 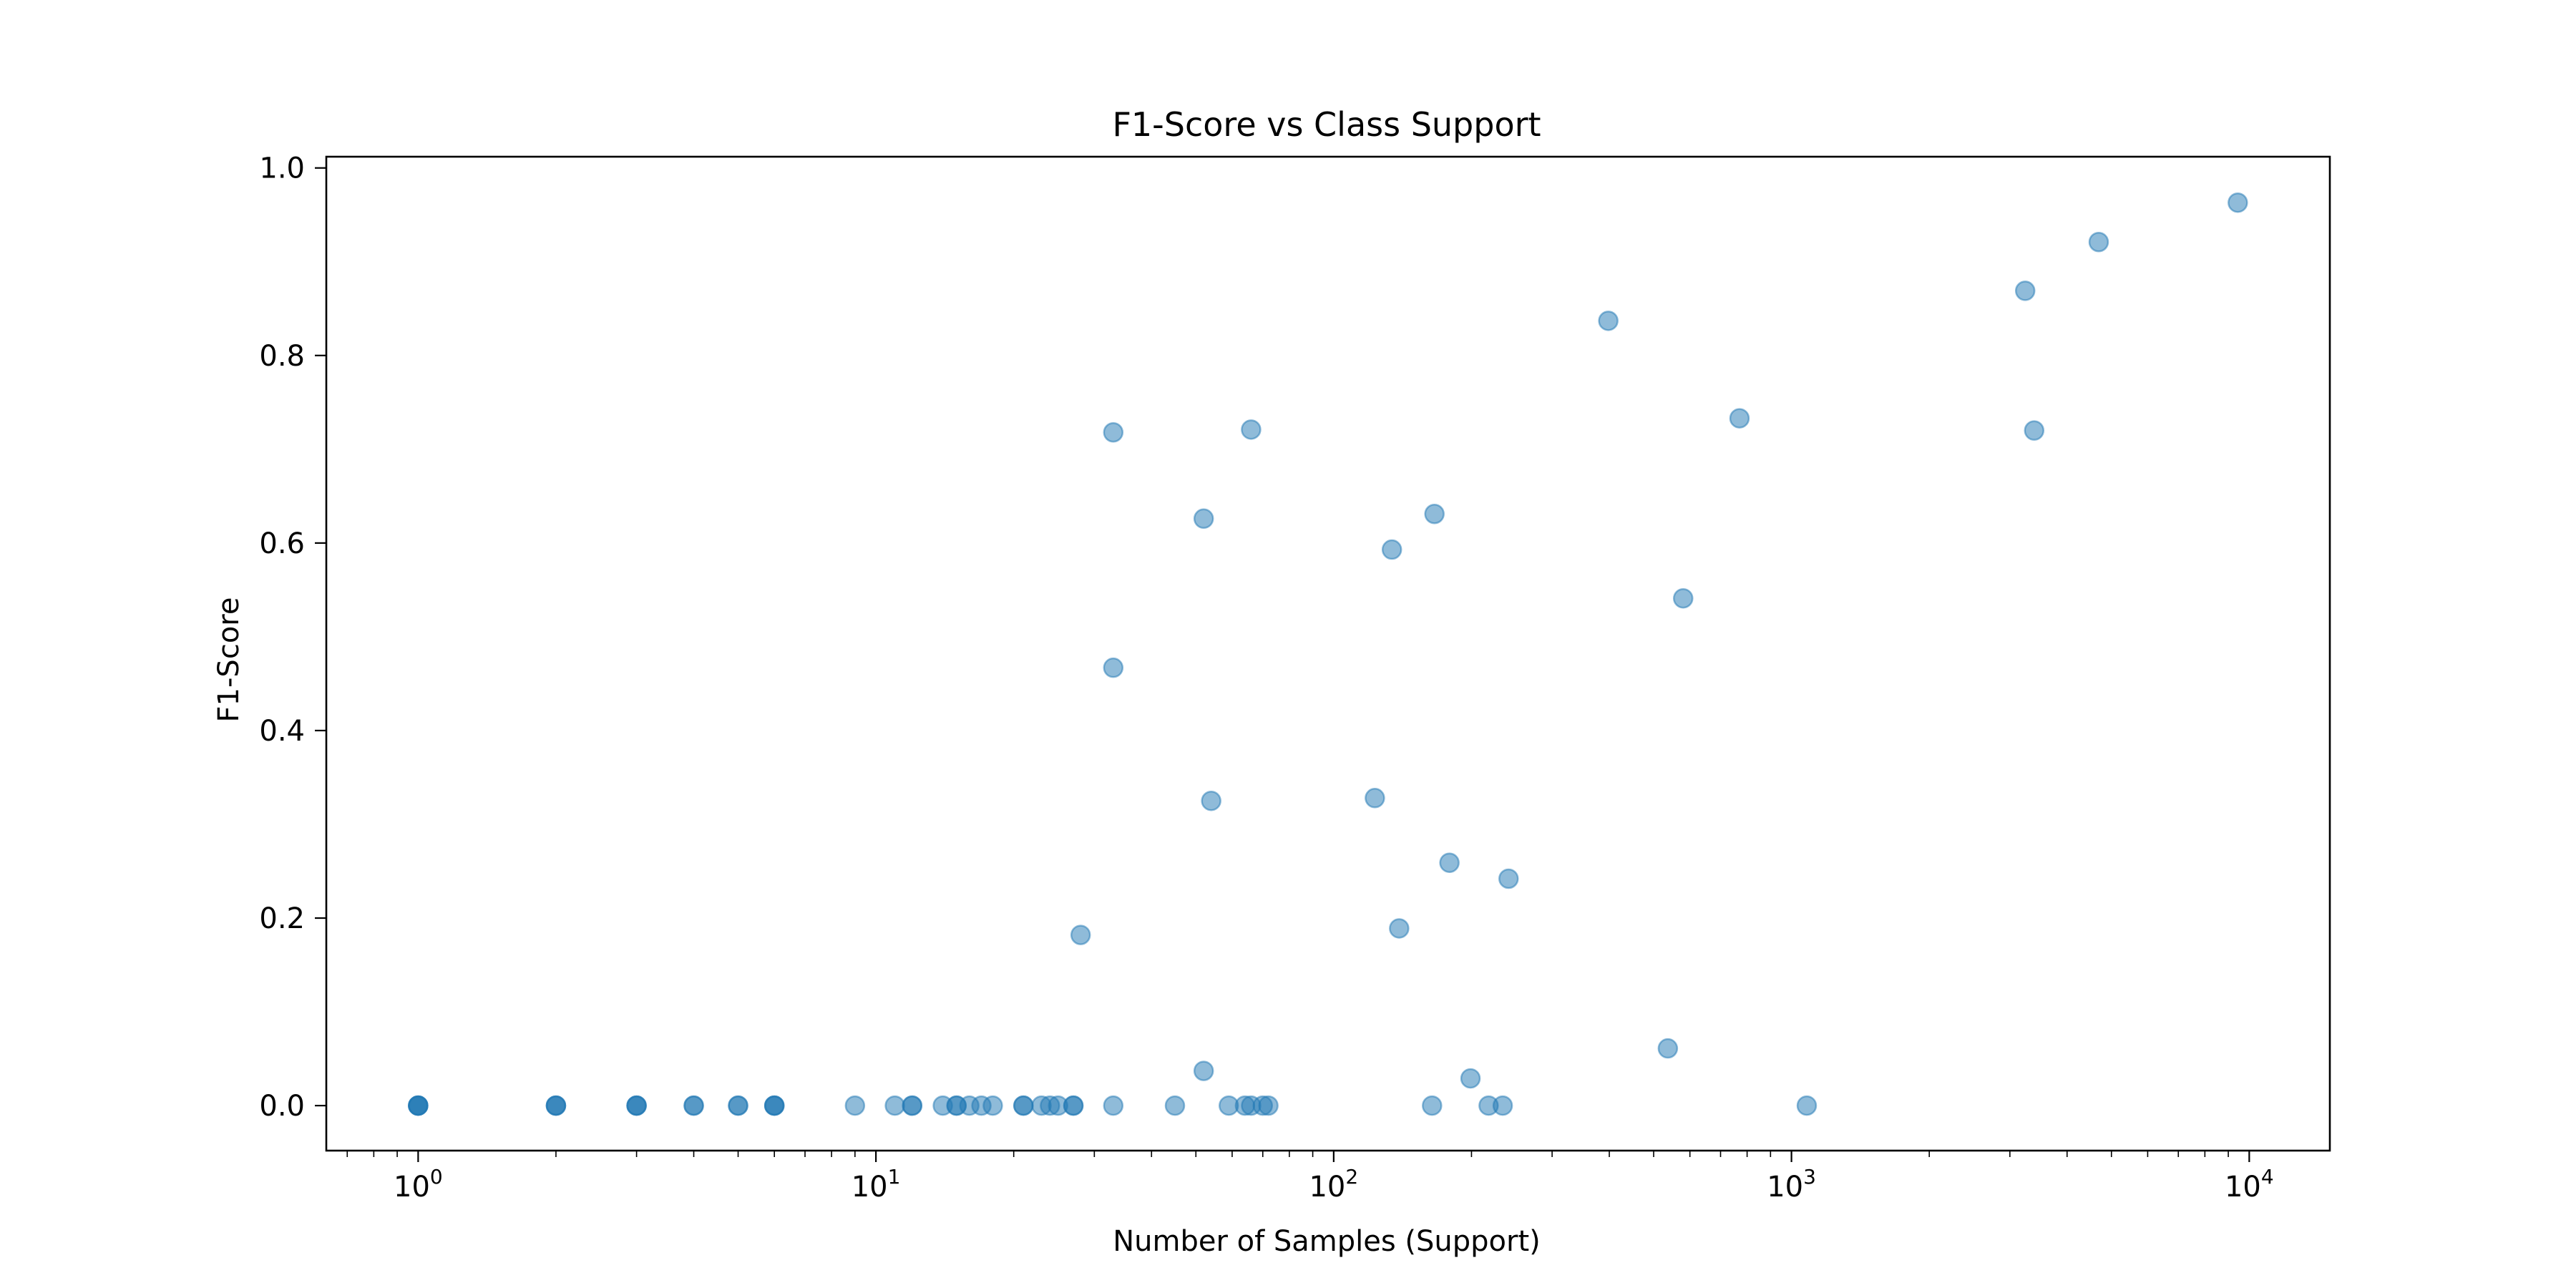 I want to click on y-tick-label: 0.2, so click(x=282, y=918).